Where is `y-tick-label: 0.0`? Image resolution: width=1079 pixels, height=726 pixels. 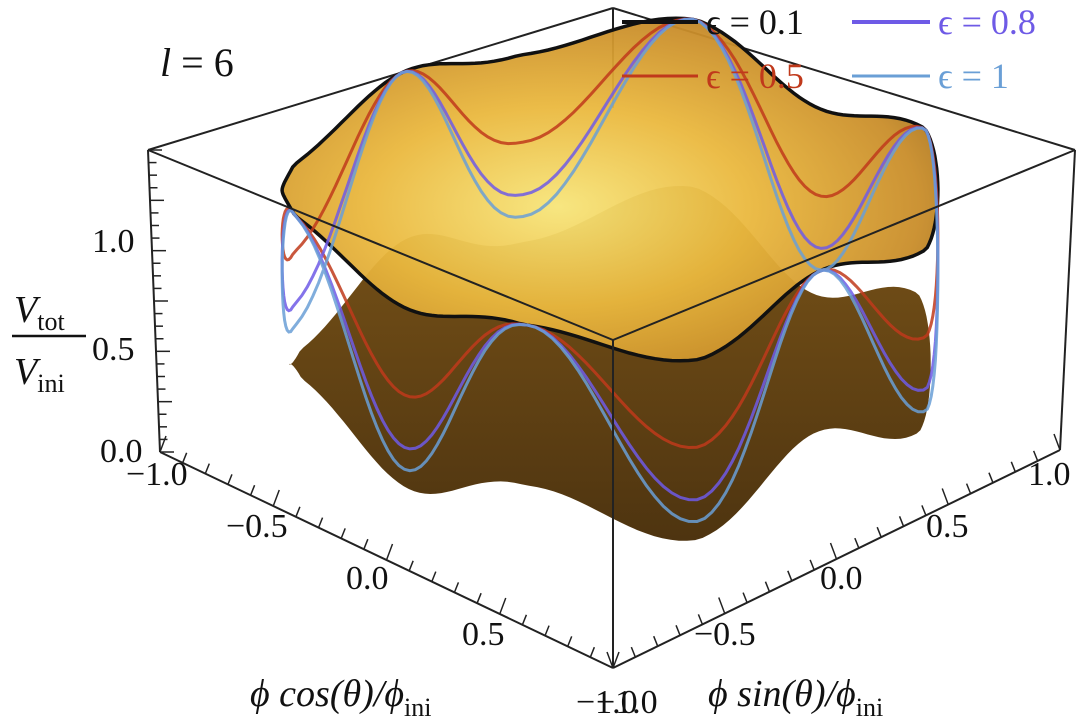
y-tick-label: 0.0 is located at coordinates (841, 578).